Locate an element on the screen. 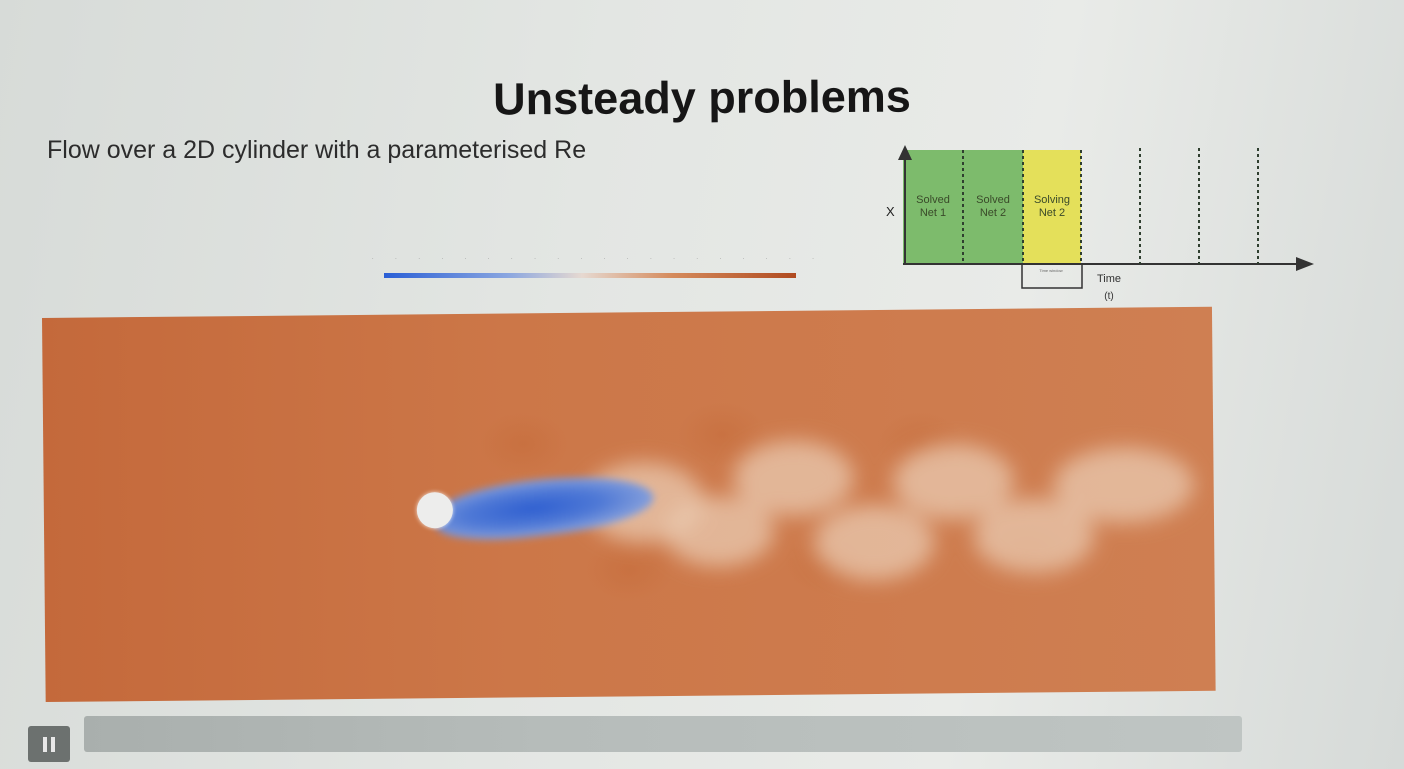 This screenshot has height=769, width=1404. time-window-box is located at coordinates (1052, 276).